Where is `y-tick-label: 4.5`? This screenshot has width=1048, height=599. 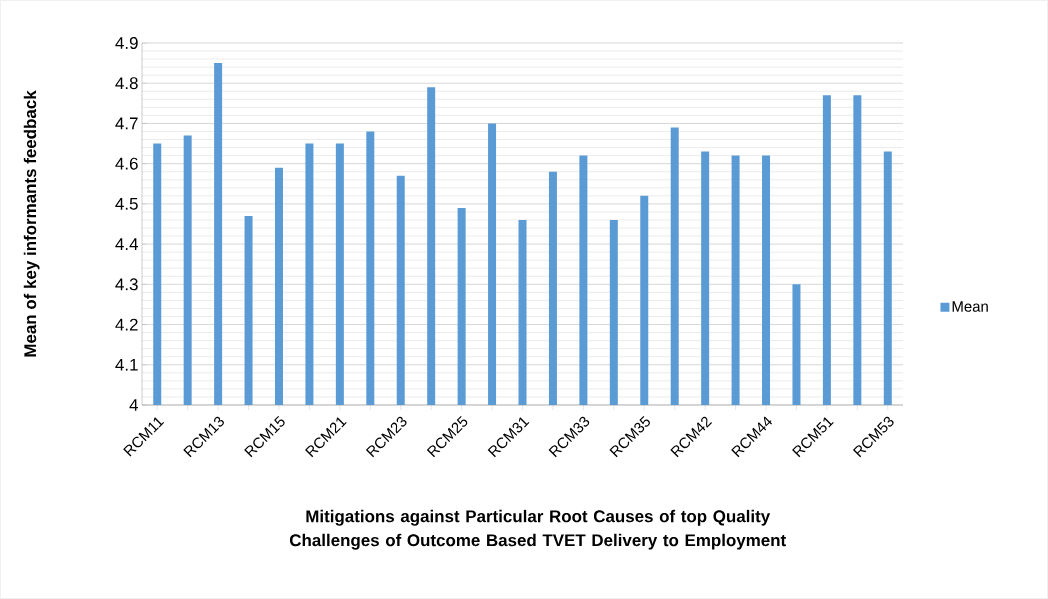 y-tick-label: 4.5 is located at coordinates (126, 203).